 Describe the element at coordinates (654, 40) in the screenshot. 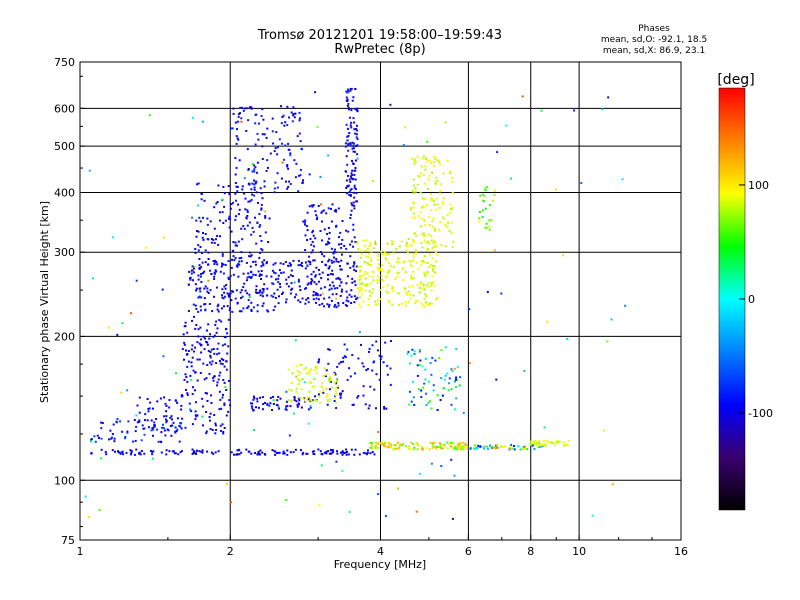

I see `phase-stats-o: mean, sd,O: -92.1, 18.5` at that location.